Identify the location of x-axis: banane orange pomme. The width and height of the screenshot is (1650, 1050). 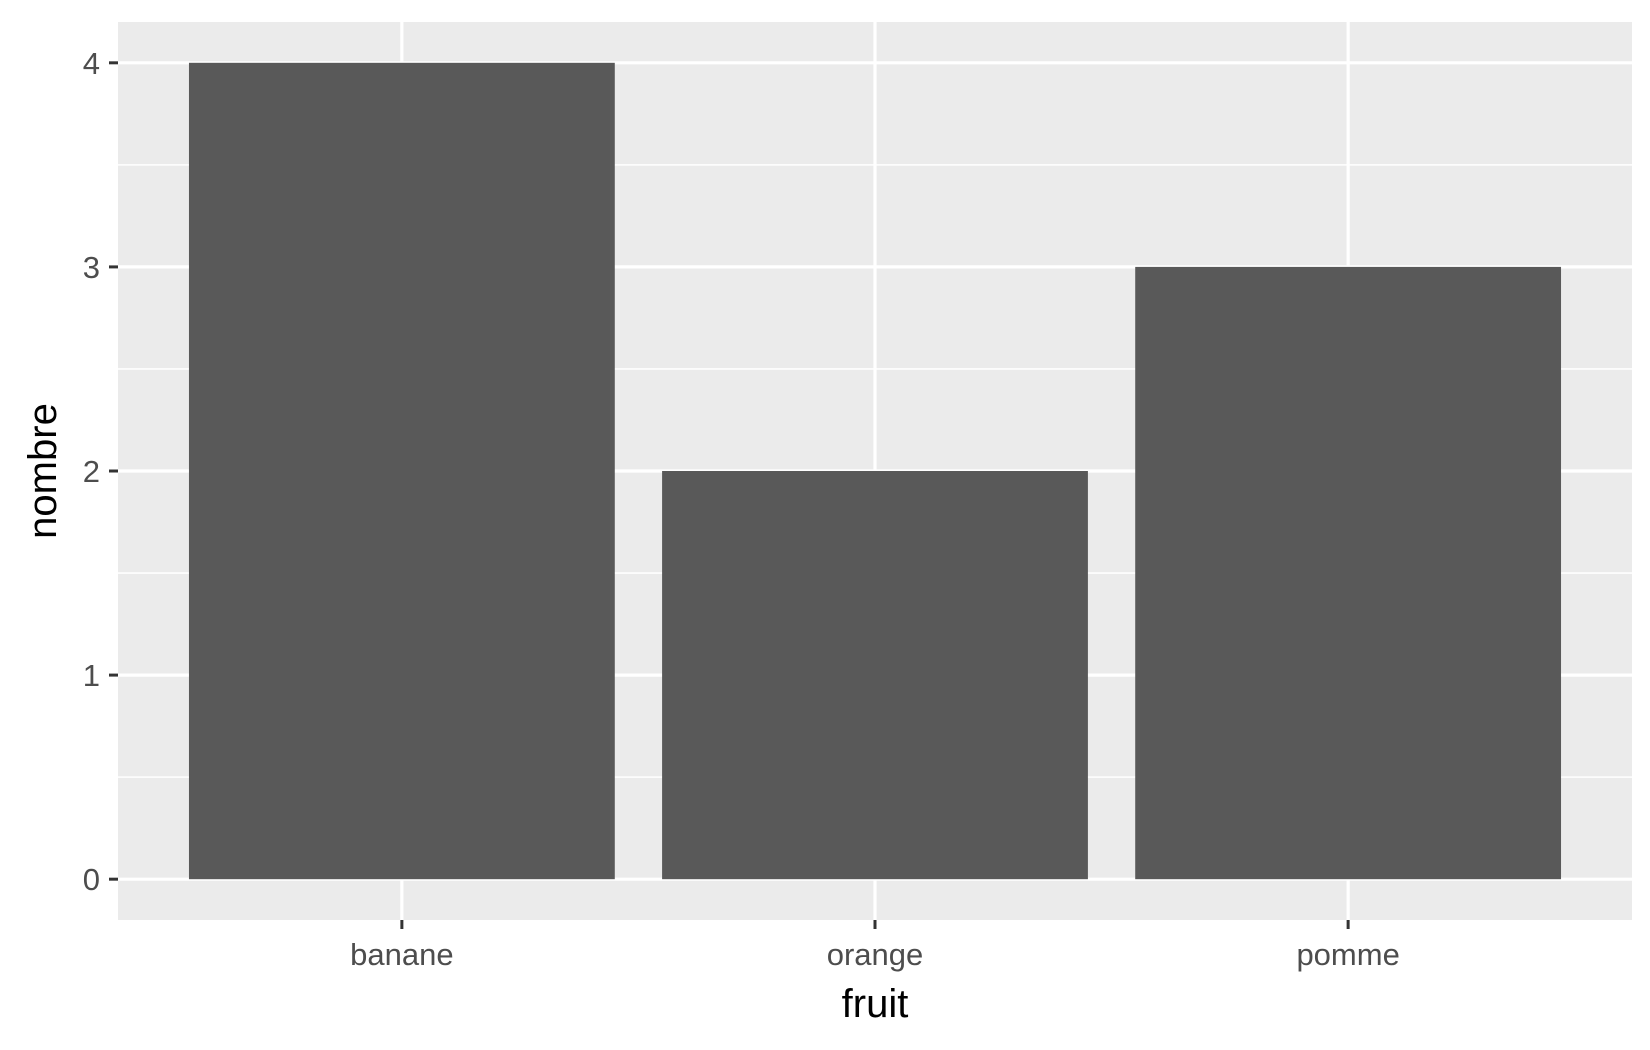
(875, 946).